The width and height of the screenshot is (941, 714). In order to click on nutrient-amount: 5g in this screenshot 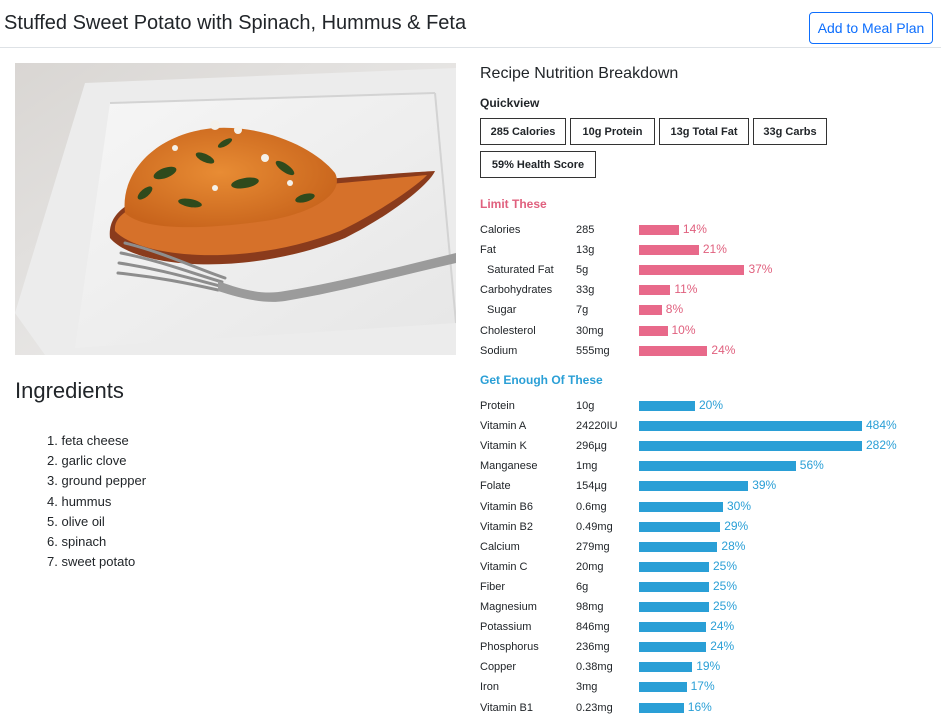, I will do `click(582, 270)`.